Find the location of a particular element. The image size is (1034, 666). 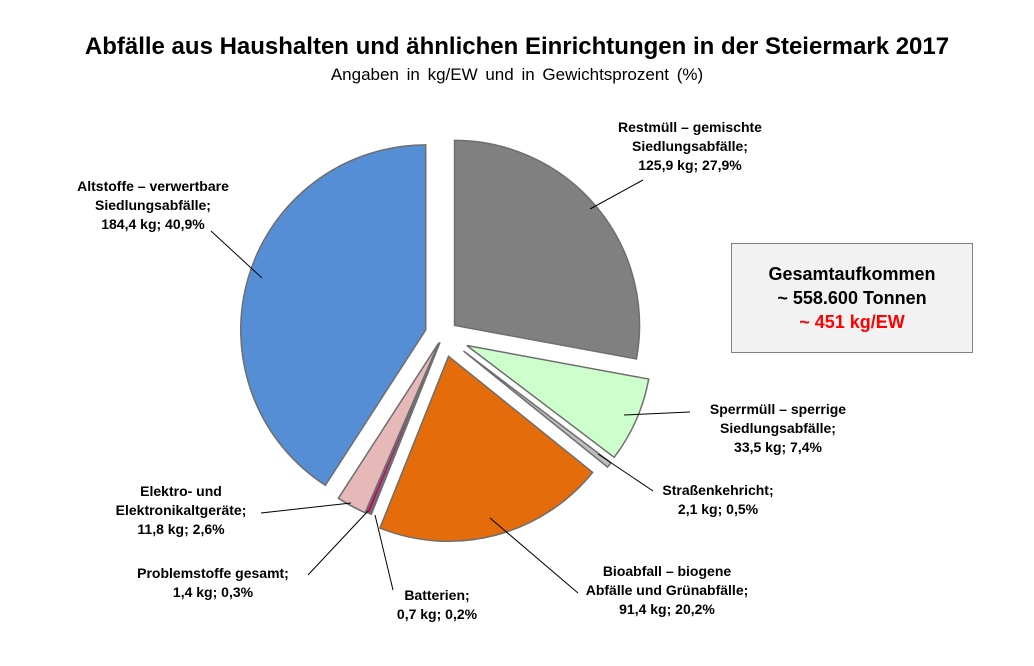

leader-line-strassenkehricht is located at coordinates (625, 472).